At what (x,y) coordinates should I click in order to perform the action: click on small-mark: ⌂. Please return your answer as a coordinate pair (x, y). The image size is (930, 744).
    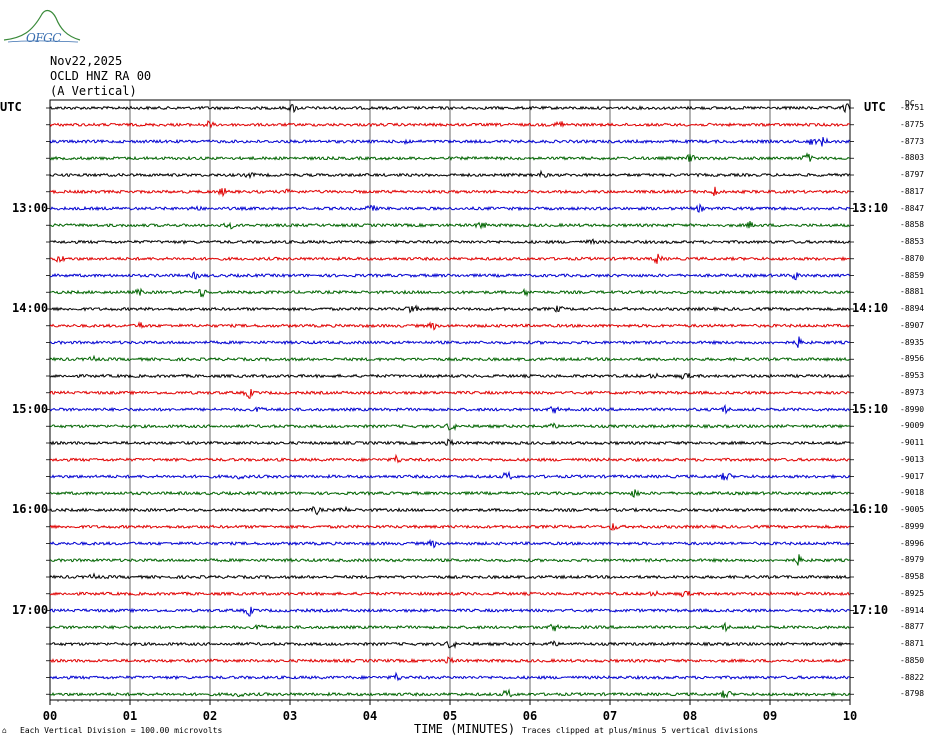
    Looking at the image, I should click on (4, 730).